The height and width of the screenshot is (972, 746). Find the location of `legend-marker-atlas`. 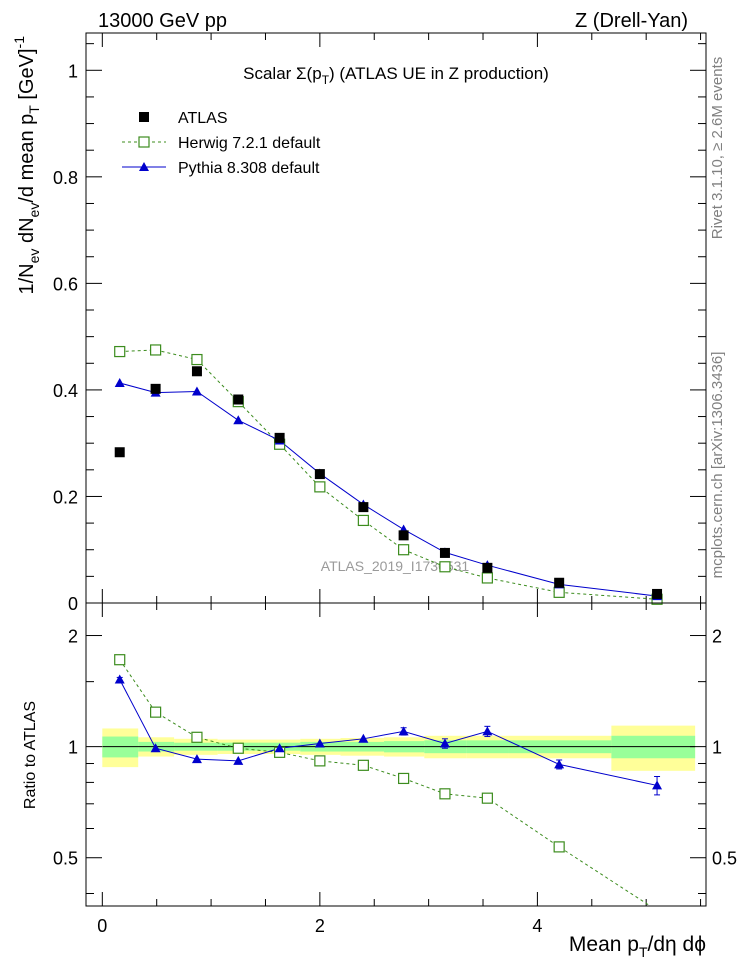

legend-marker-atlas is located at coordinates (144, 117).